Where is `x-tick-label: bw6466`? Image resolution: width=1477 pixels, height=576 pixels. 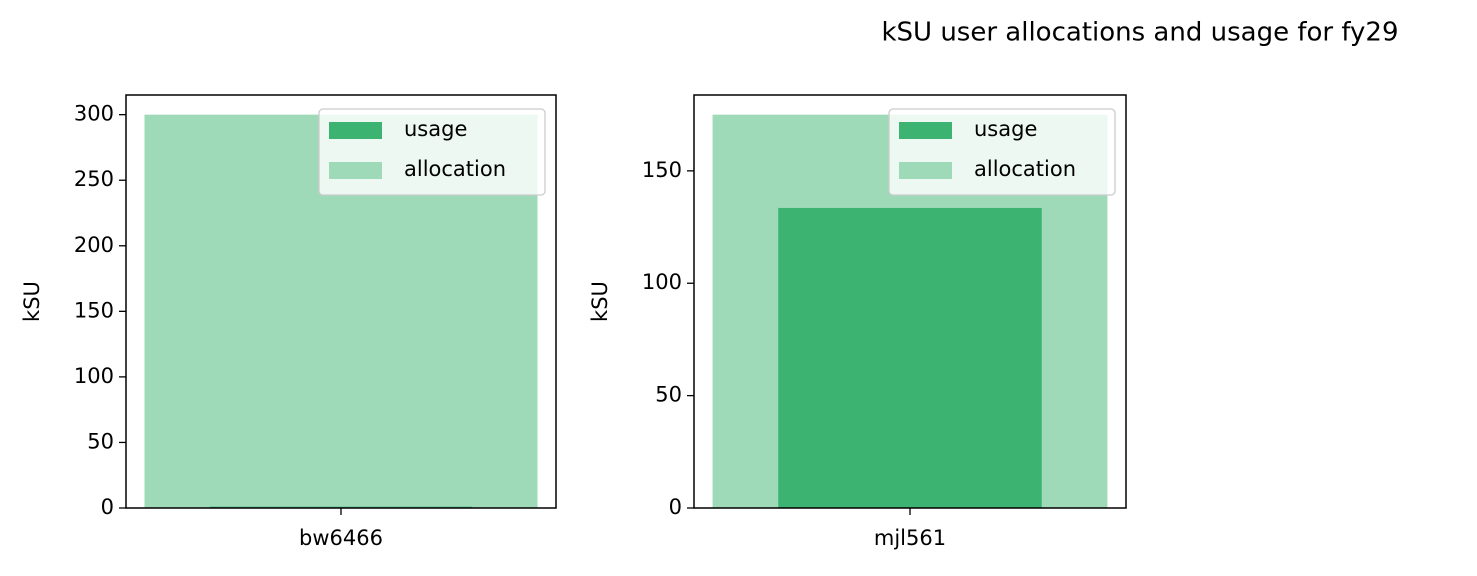
x-tick-label: bw6466 is located at coordinates (341, 538).